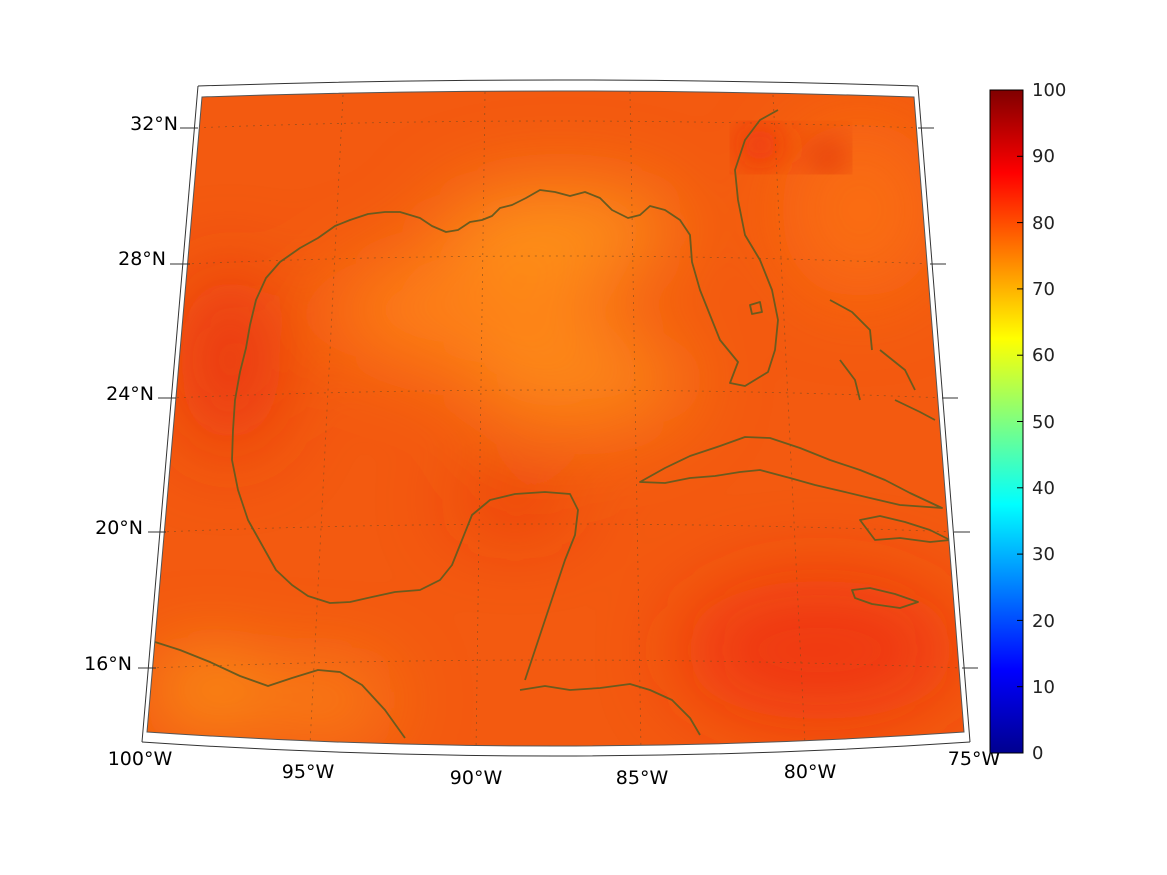 The height and width of the screenshot is (875, 1167). Describe the element at coordinates (610, 709) in the screenshot. I see `honduras-coastline` at that location.